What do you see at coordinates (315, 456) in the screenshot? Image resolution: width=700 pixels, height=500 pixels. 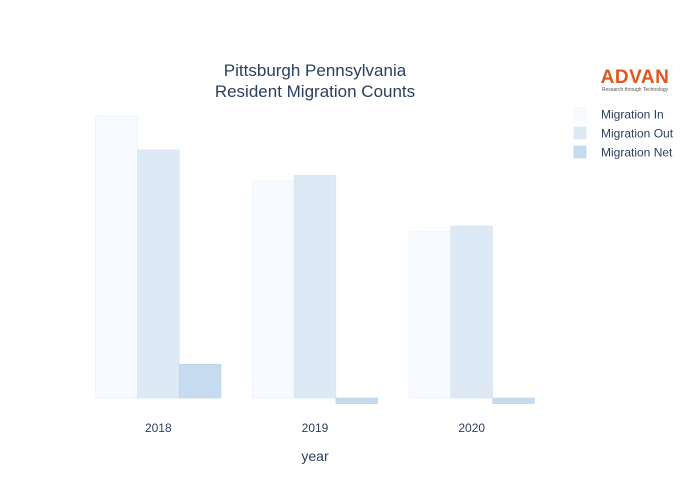 I see `x-axis-title: year` at bounding box center [315, 456].